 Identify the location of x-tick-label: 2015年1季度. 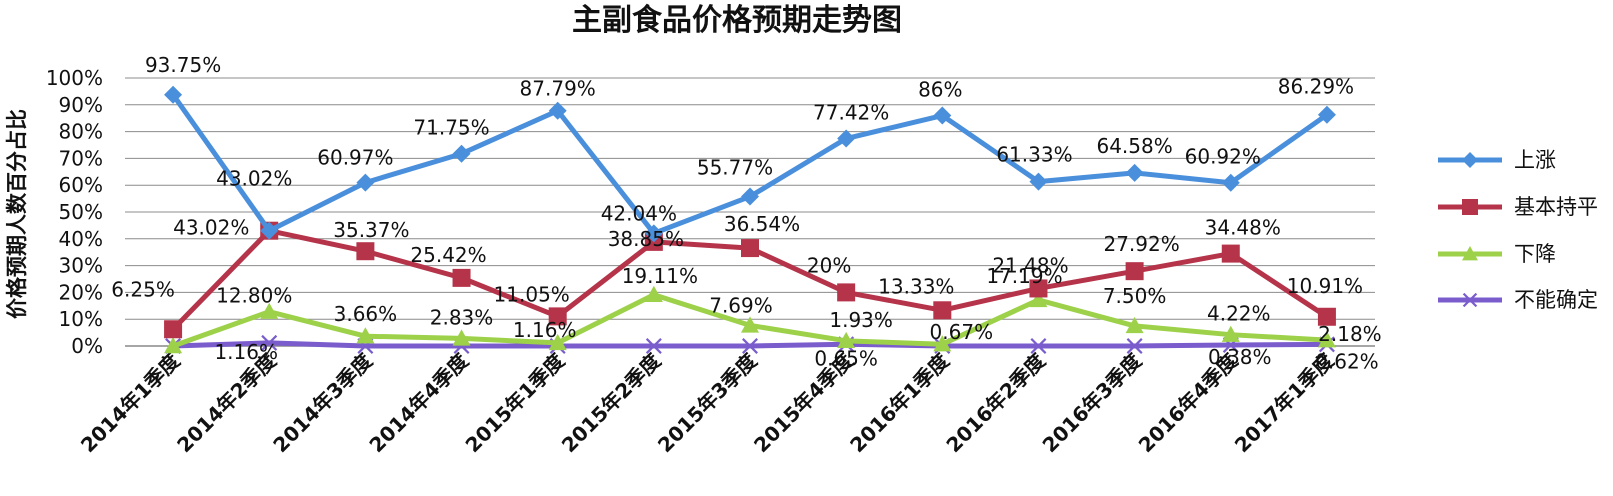
(515, 402).